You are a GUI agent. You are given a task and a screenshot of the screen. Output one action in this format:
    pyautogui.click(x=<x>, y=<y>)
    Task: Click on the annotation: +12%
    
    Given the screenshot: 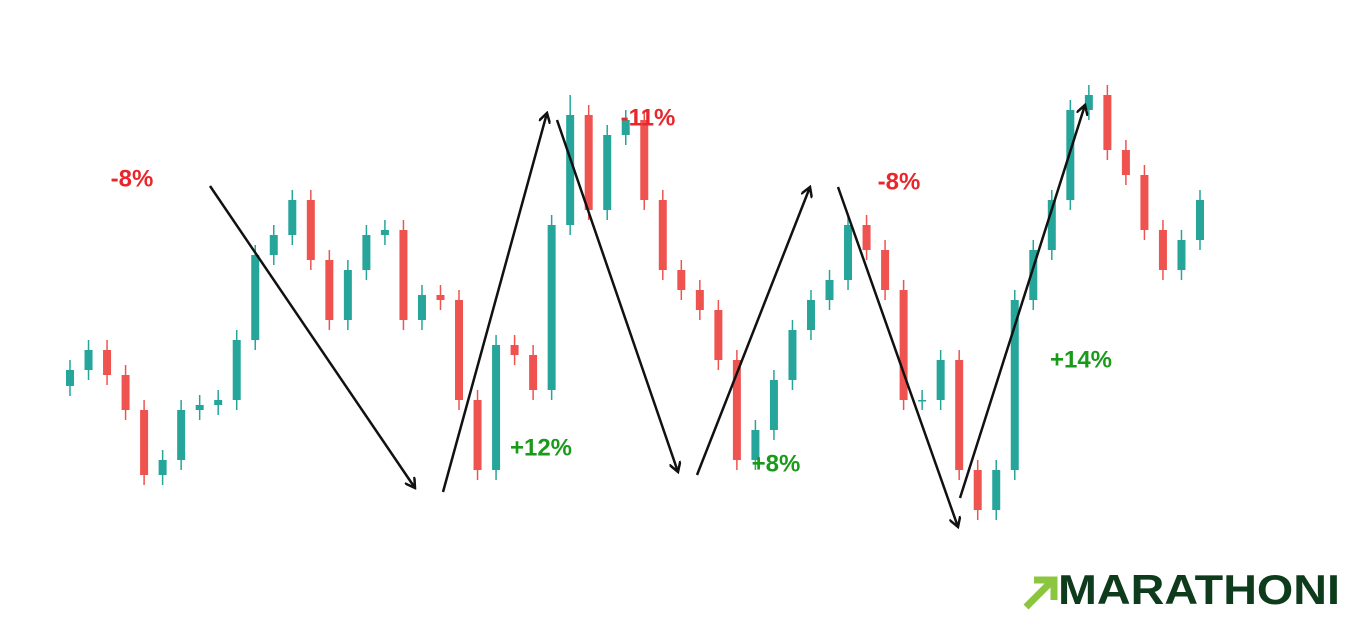 What is the action you would take?
    pyautogui.click(x=541, y=447)
    